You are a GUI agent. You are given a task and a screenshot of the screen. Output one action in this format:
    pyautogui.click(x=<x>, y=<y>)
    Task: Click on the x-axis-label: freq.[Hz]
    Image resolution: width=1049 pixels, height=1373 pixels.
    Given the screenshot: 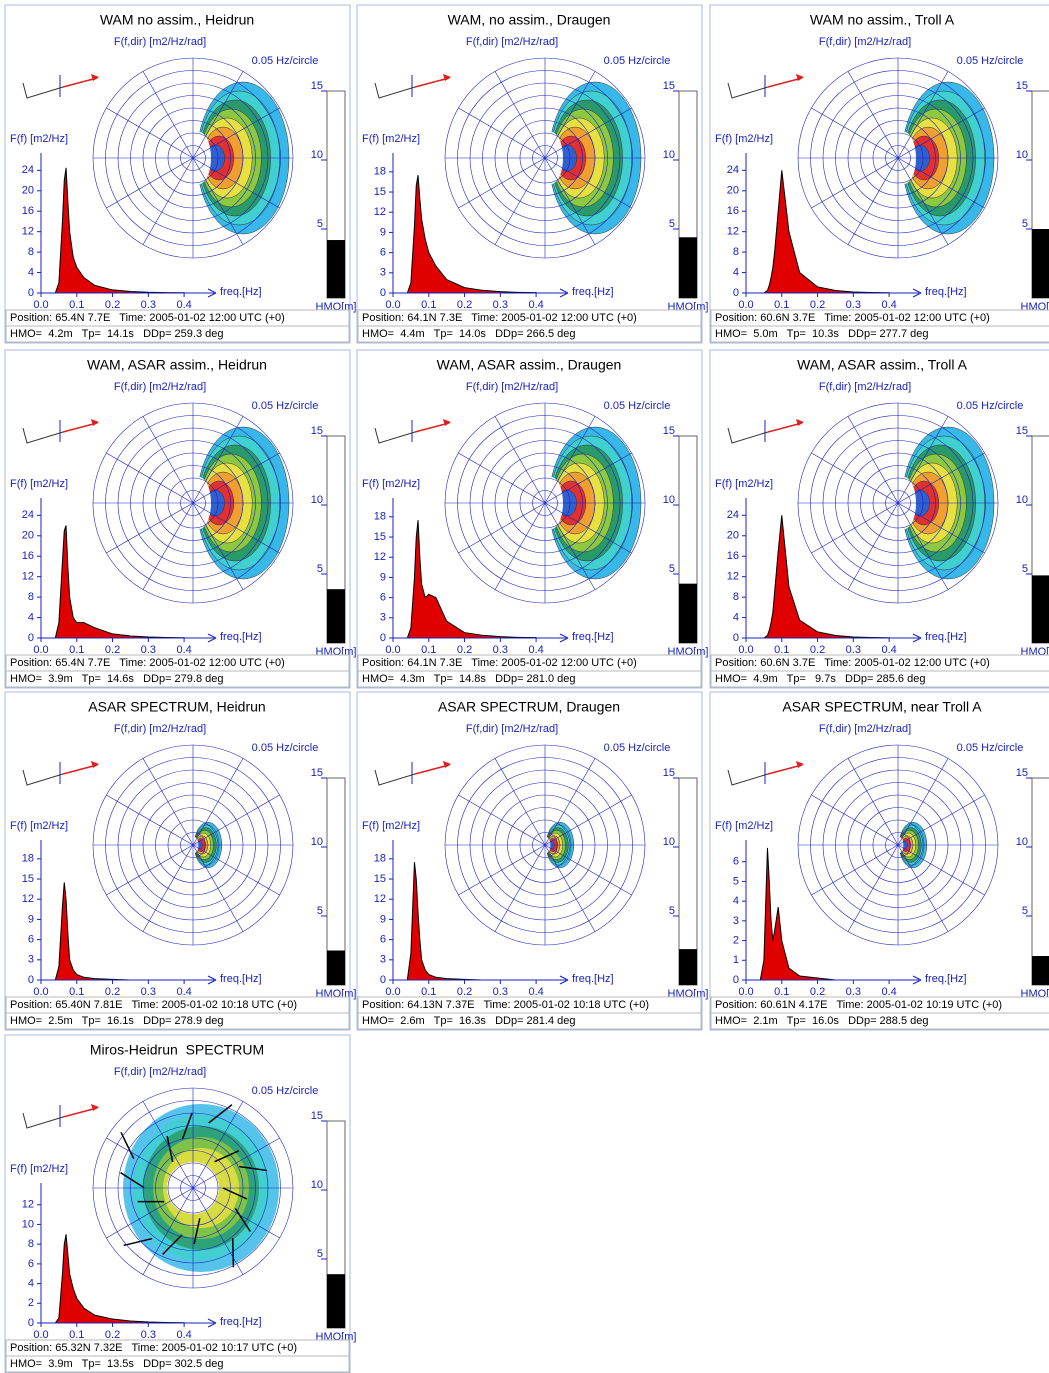 What is the action you would take?
    pyautogui.click(x=241, y=1322)
    